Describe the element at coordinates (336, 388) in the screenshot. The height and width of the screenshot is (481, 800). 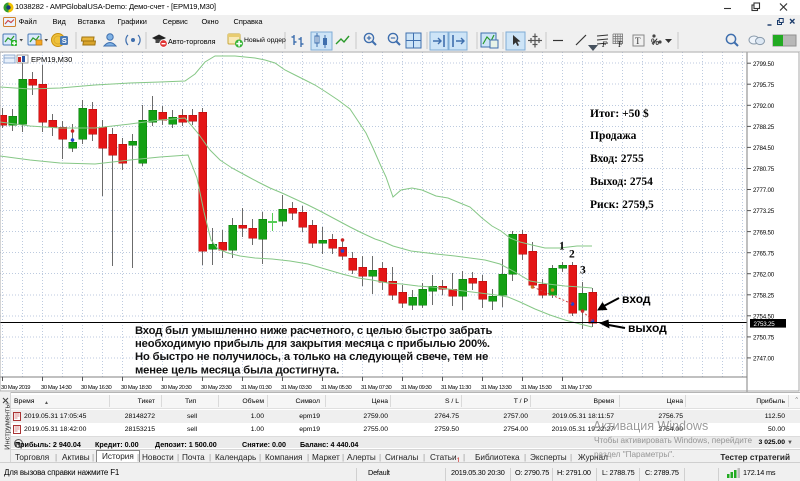
I see `svg-text: 31 May 05:30` at that location.